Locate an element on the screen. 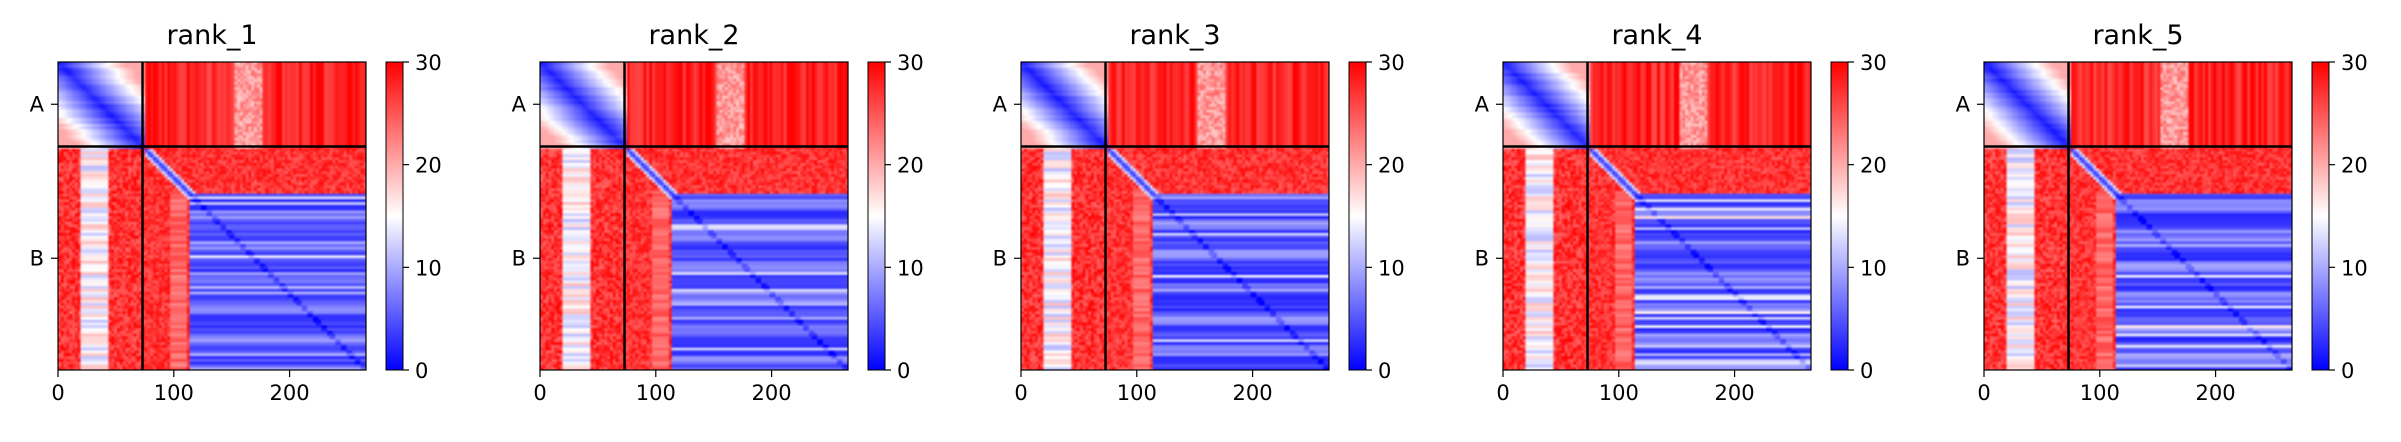 This screenshot has width=2401, height=442. panel-rank_3: rank_3 0 100 200 A B 0 10 20 30 is located at coordinates (1199, 212).